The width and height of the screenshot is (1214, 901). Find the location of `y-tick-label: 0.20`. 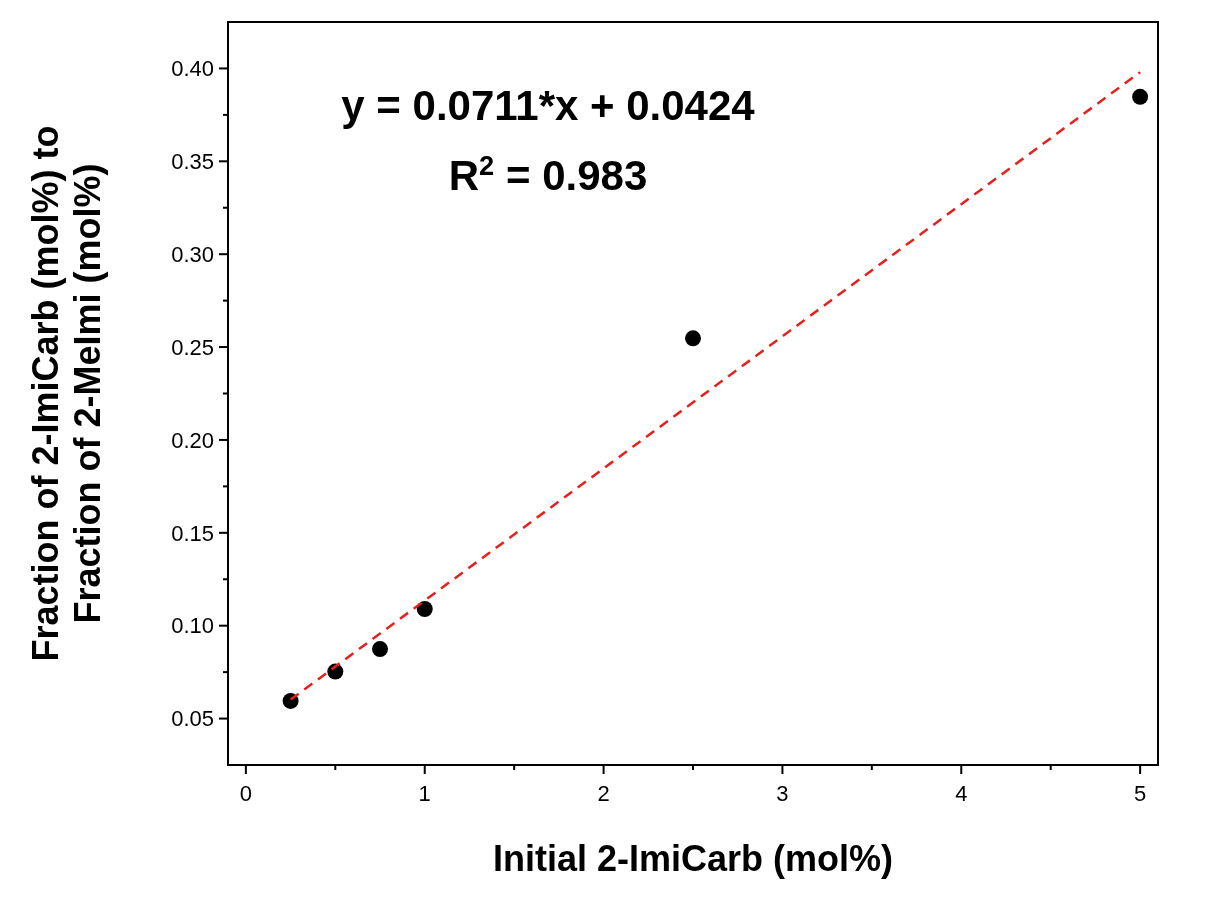

y-tick-label: 0.20 is located at coordinates (192, 440).